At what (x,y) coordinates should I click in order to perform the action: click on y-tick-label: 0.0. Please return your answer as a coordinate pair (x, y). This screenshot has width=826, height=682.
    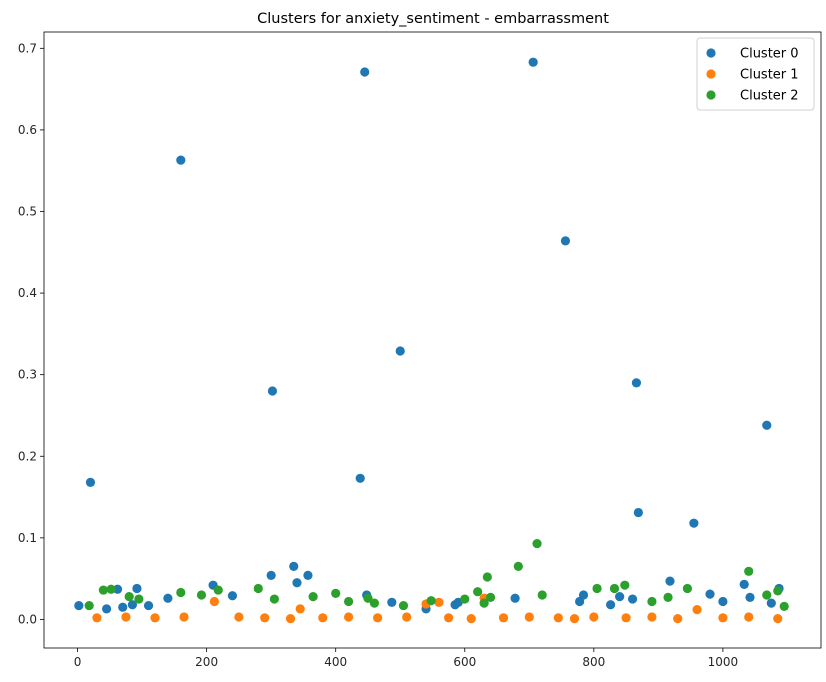
    Looking at the image, I should click on (27, 619).